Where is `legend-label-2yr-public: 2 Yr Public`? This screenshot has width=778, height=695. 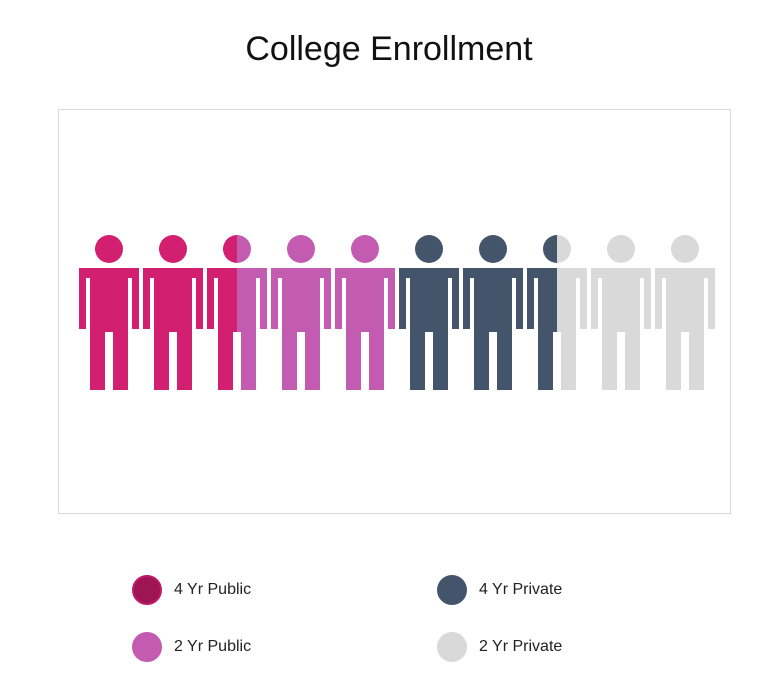 legend-label-2yr-public: 2 Yr Public is located at coordinates (213, 646).